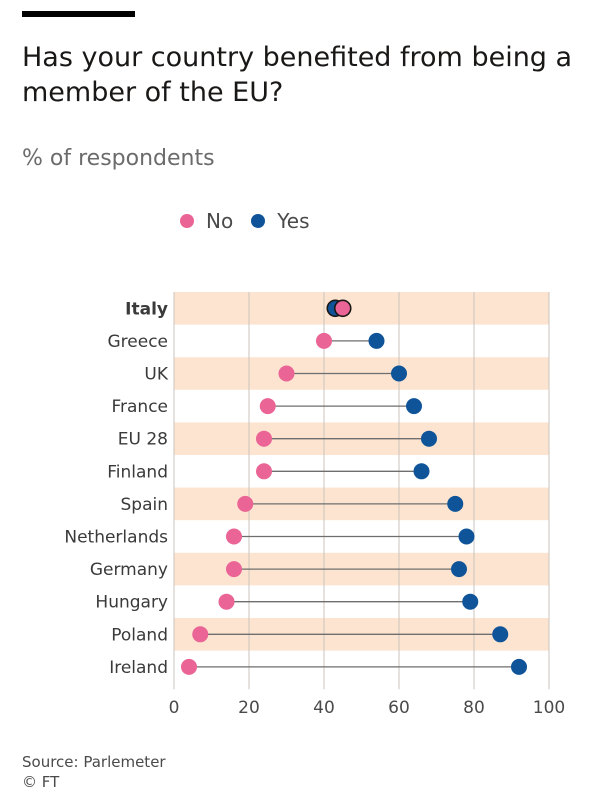  I want to click on x-tick-label: 80, so click(474, 708).